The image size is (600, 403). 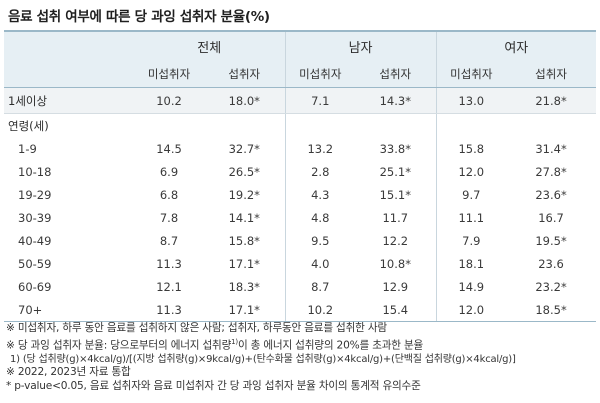 What do you see at coordinates (169, 148) in the screenshot?
I see `table-cell: 14.5` at bounding box center [169, 148].